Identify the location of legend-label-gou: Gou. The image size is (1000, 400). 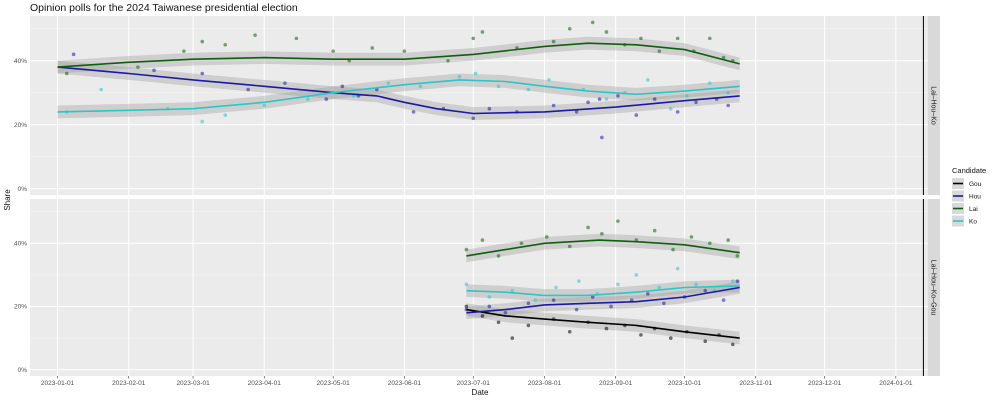
(975, 184).